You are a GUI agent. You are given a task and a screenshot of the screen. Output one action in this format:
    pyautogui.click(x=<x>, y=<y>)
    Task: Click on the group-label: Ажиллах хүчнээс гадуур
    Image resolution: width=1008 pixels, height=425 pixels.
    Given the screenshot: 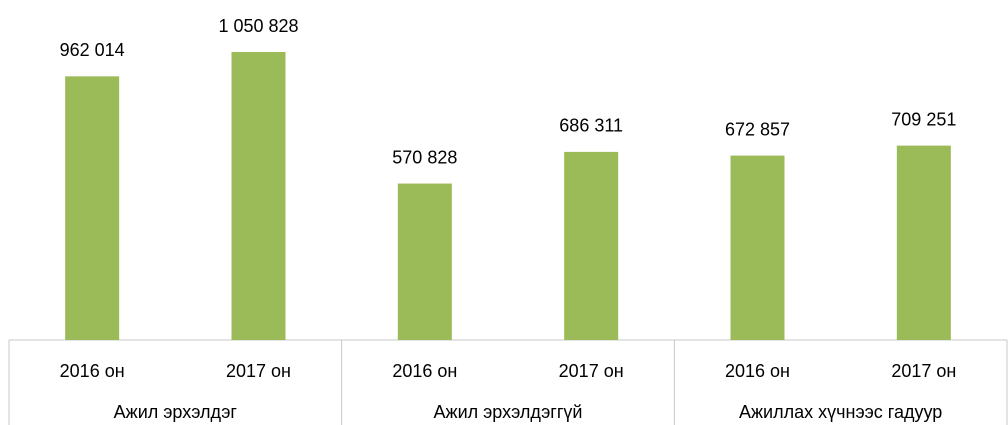 What is the action you would take?
    pyautogui.click(x=840, y=412)
    